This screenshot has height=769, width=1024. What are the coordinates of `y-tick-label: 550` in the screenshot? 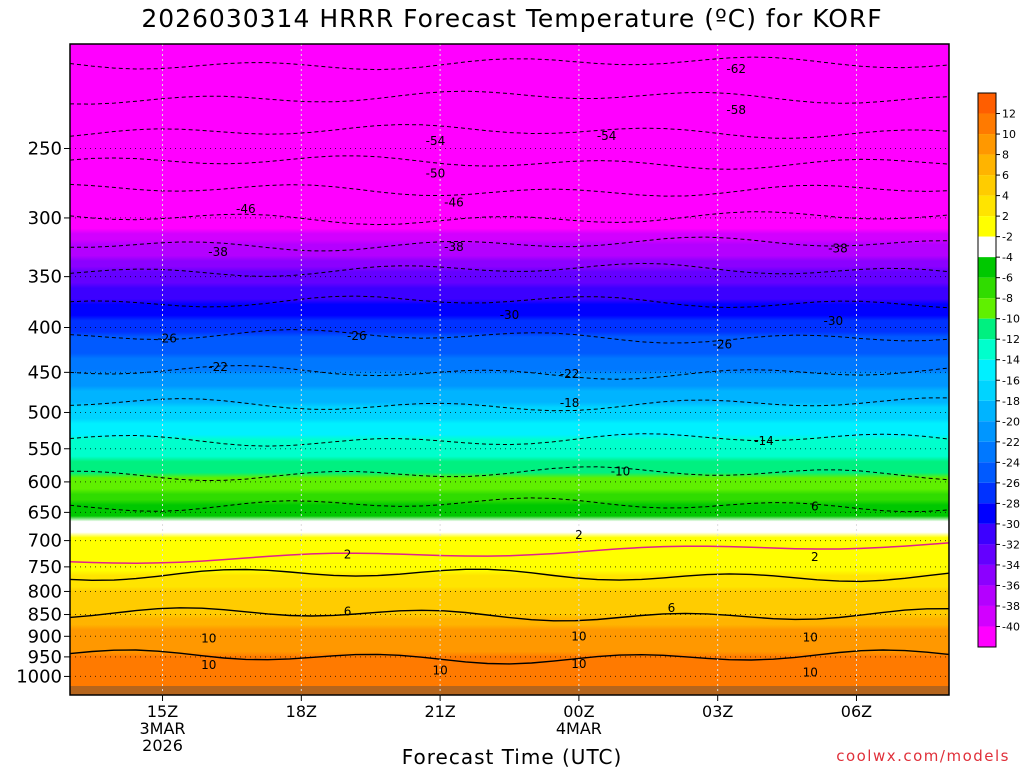 It's located at (45, 449).